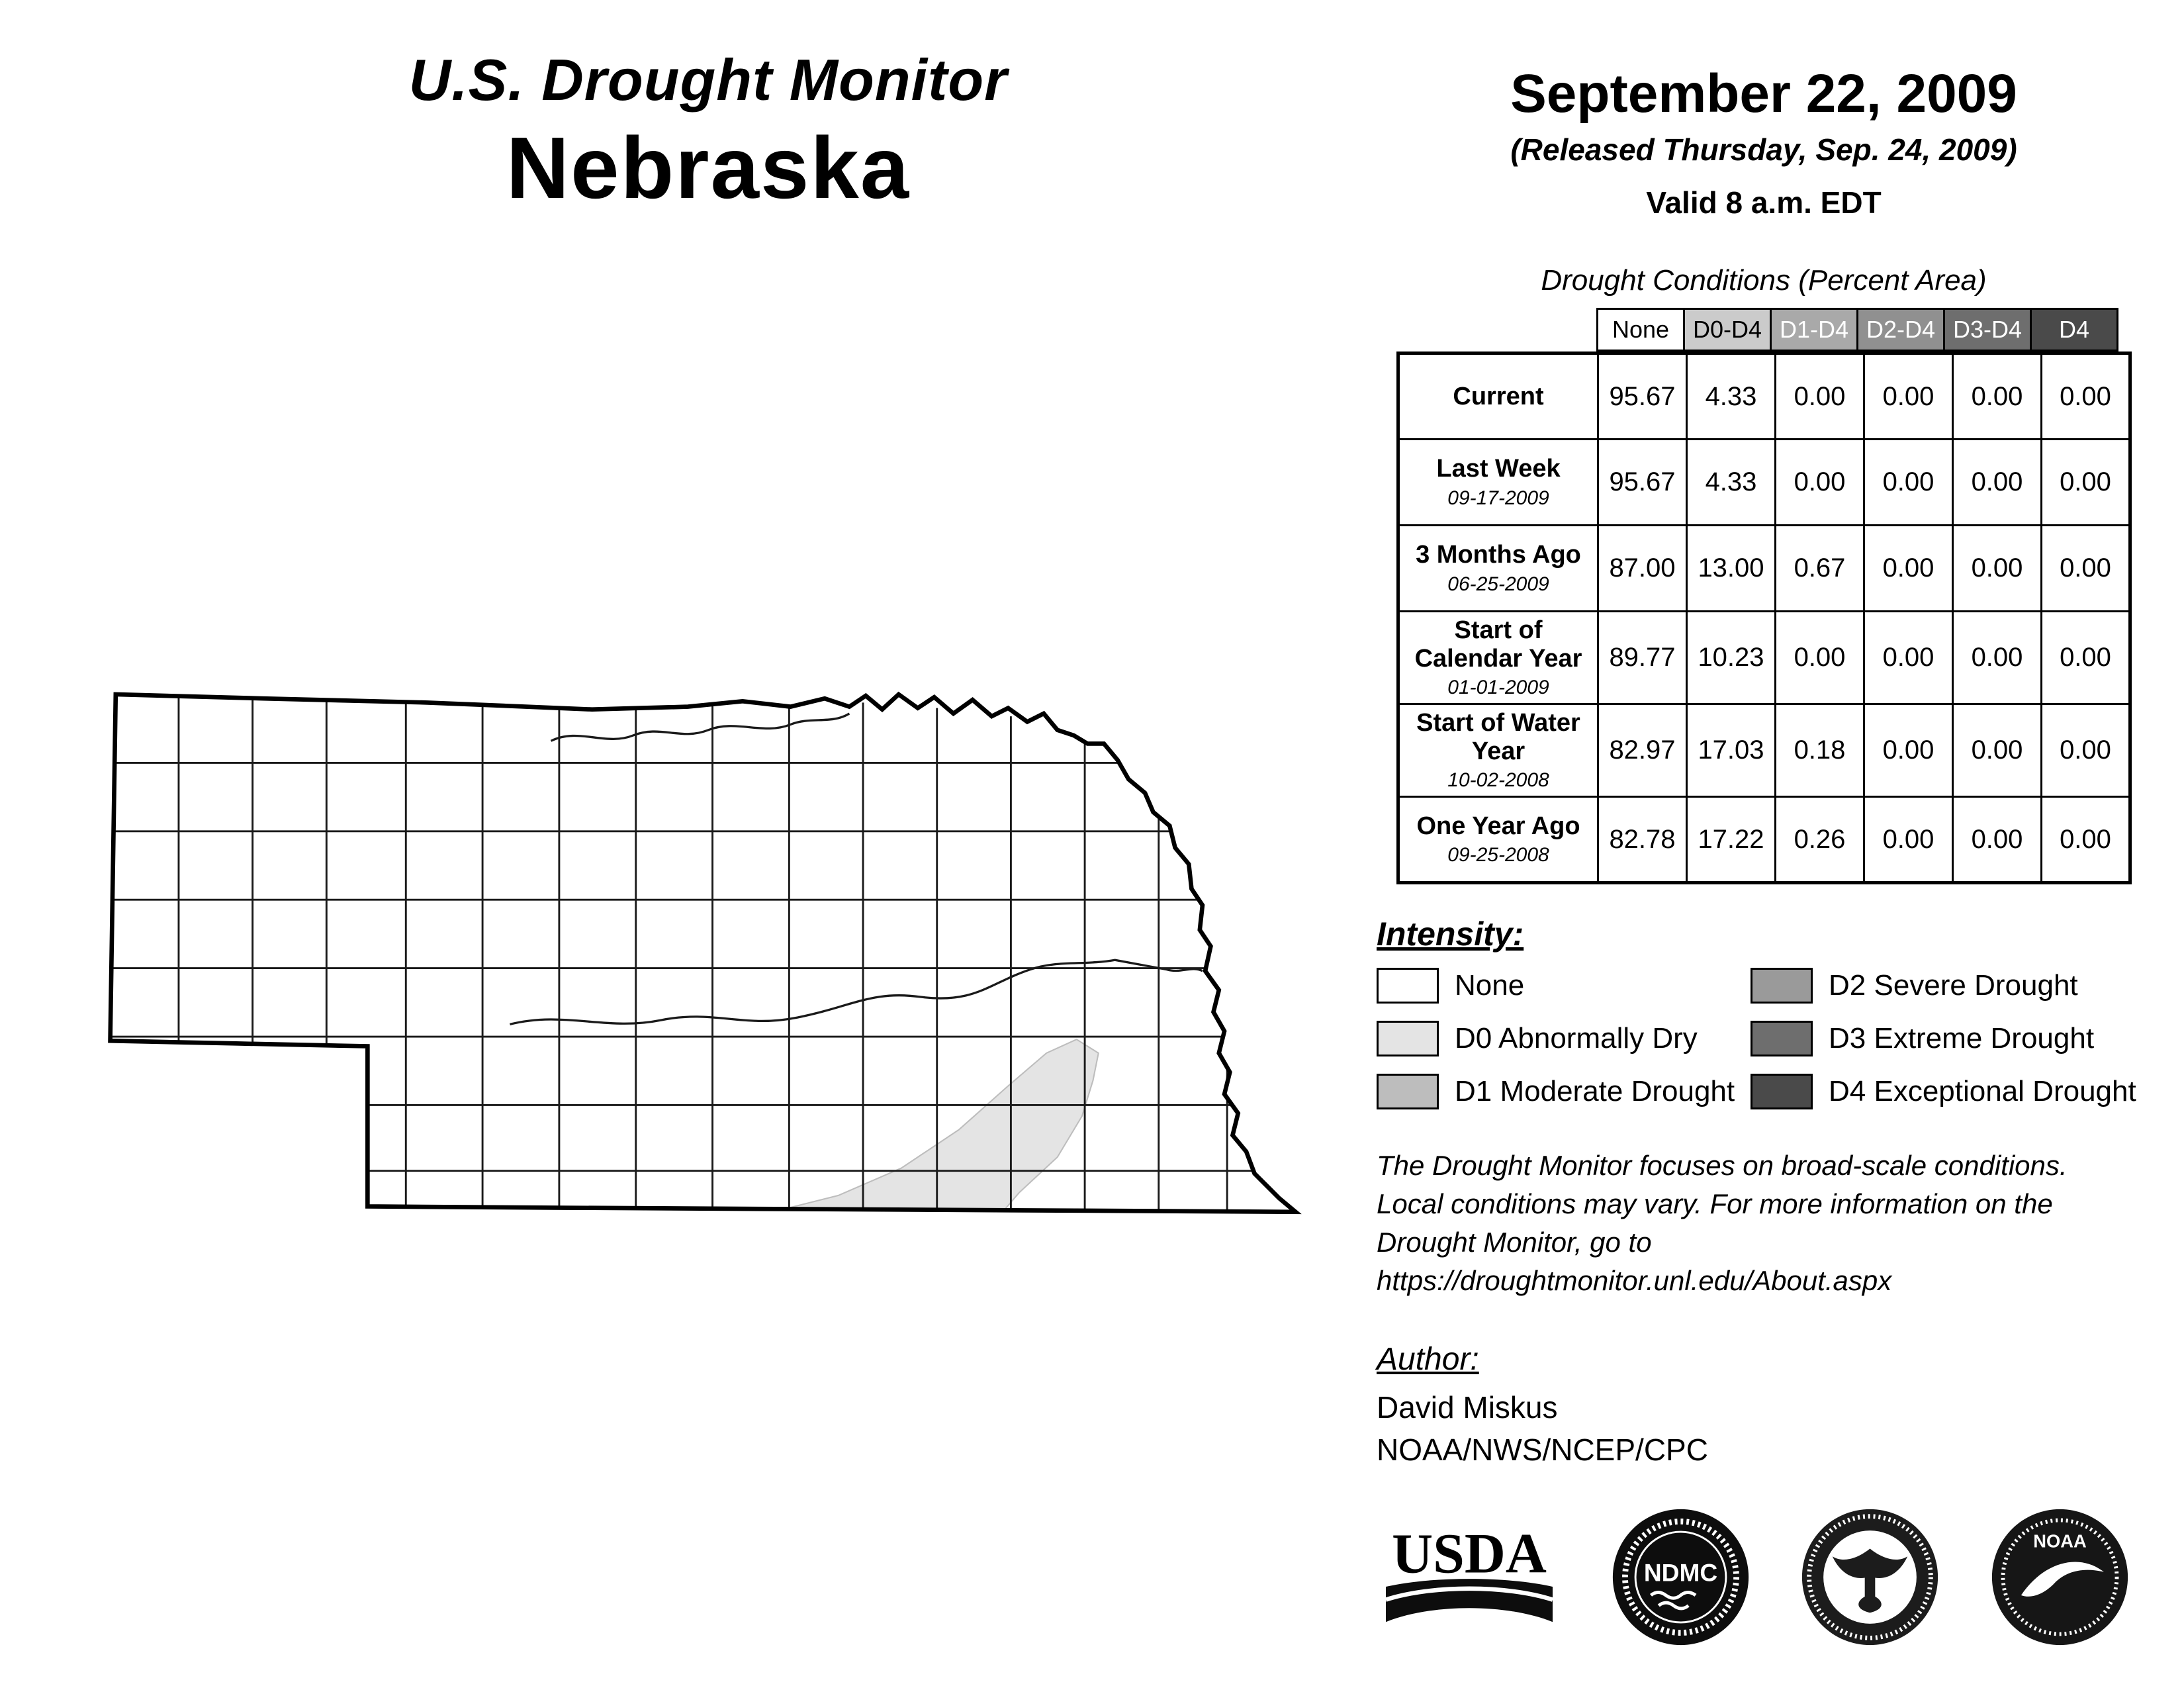 Image resolution: width=2184 pixels, height=1688 pixels. What do you see at coordinates (1962, 1038) in the screenshot?
I see `legend-label: D3 Extreme Drought` at bounding box center [1962, 1038].